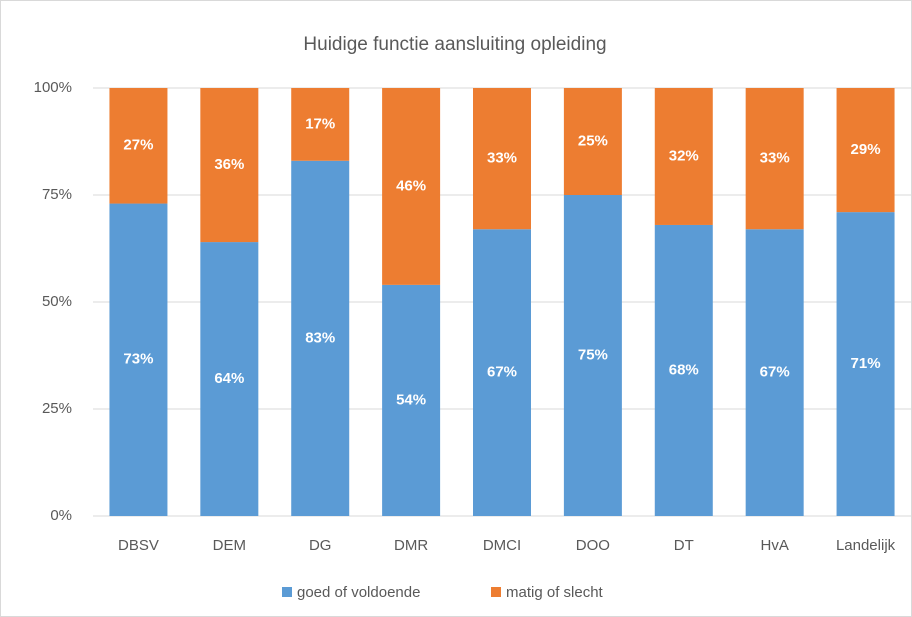 Image resolution: width=912 pixels, height=617 pixels. Describe the element at coordinates (866, 545) in the screenshot. I see `x-tick-label: Landelijk` at that location.